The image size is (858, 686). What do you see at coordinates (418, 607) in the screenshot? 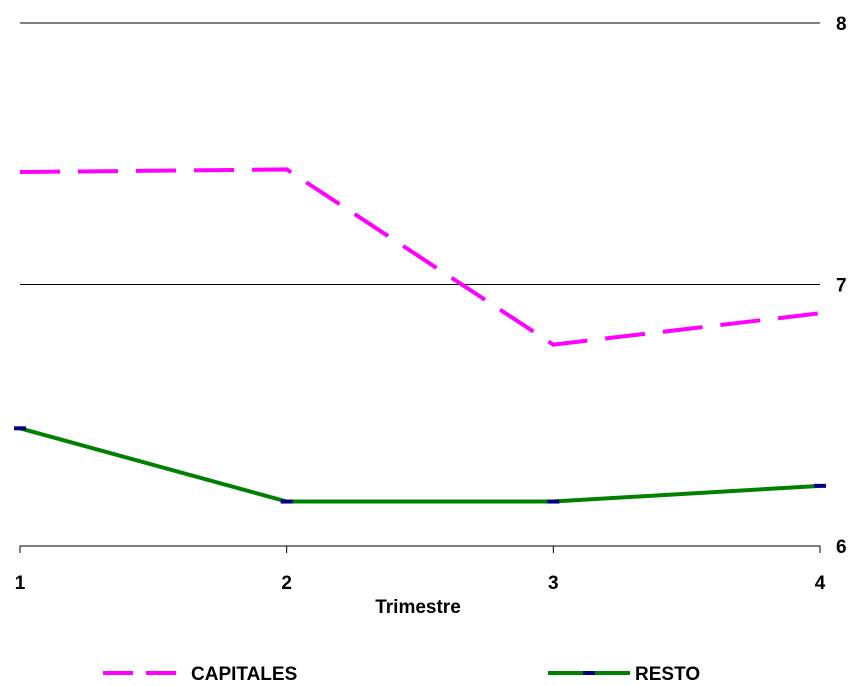
I see `x-axis-title: Trimestre` at bounding box center [418, 607].